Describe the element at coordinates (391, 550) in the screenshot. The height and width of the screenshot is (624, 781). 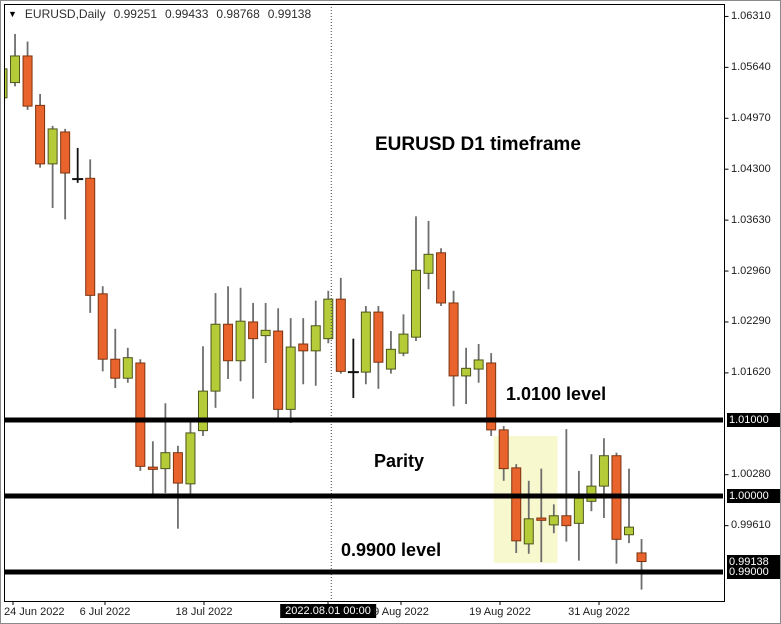
I see `support-level-annotation: 0.9900 level` at that location.